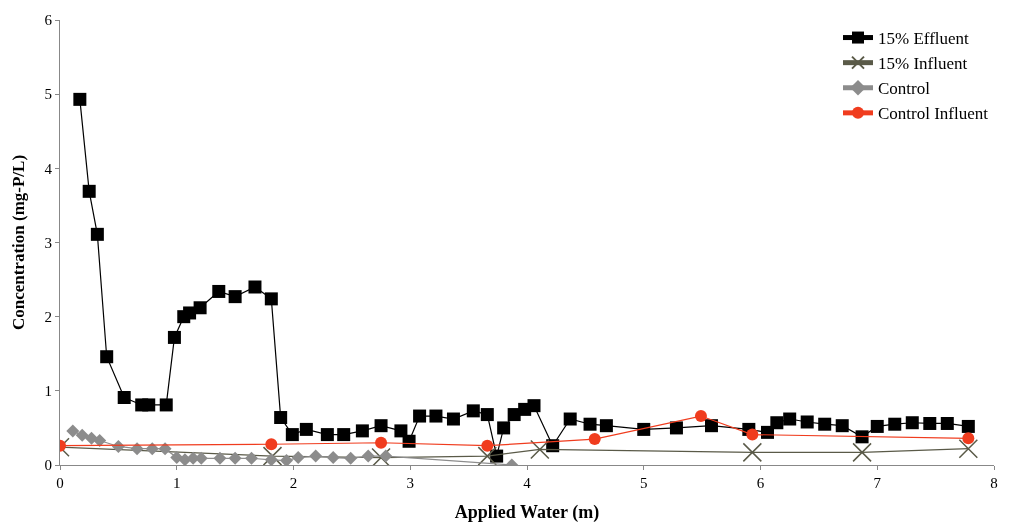 Image resolution: width=1024 pixels, height=531 pixels. What do you see at coordinates (527, 513) in the screenshot?
I see `x-axis-title: Applied Water (m)` at bounding box center [527, 513].